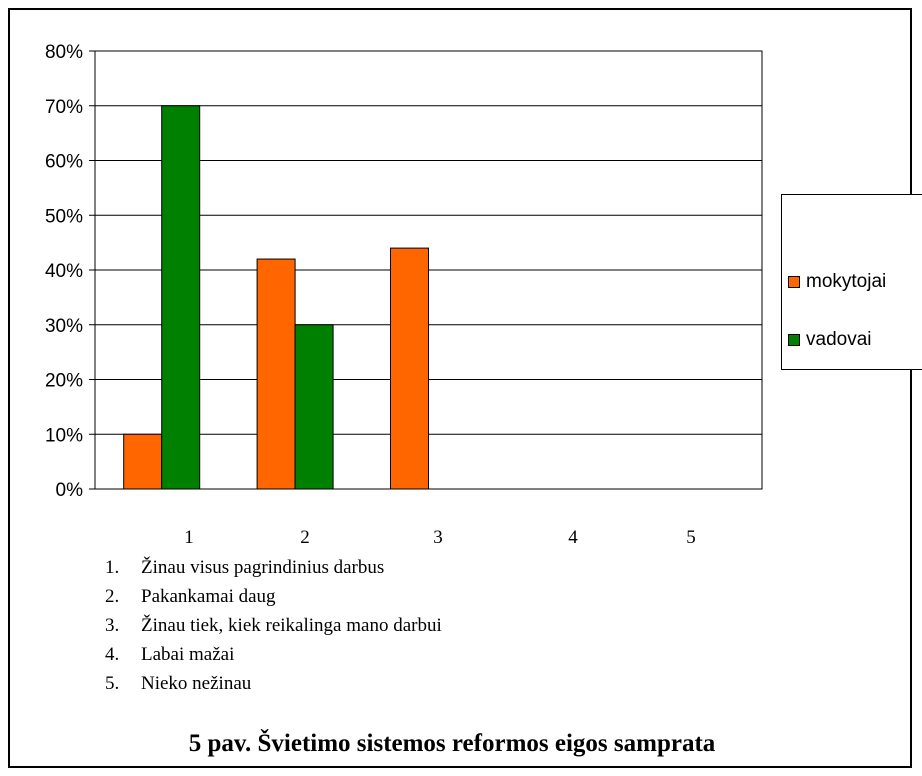  Describe the element at coordinates (691, 537) in the screenshot. I see `x-tick-label: 5` at that location.